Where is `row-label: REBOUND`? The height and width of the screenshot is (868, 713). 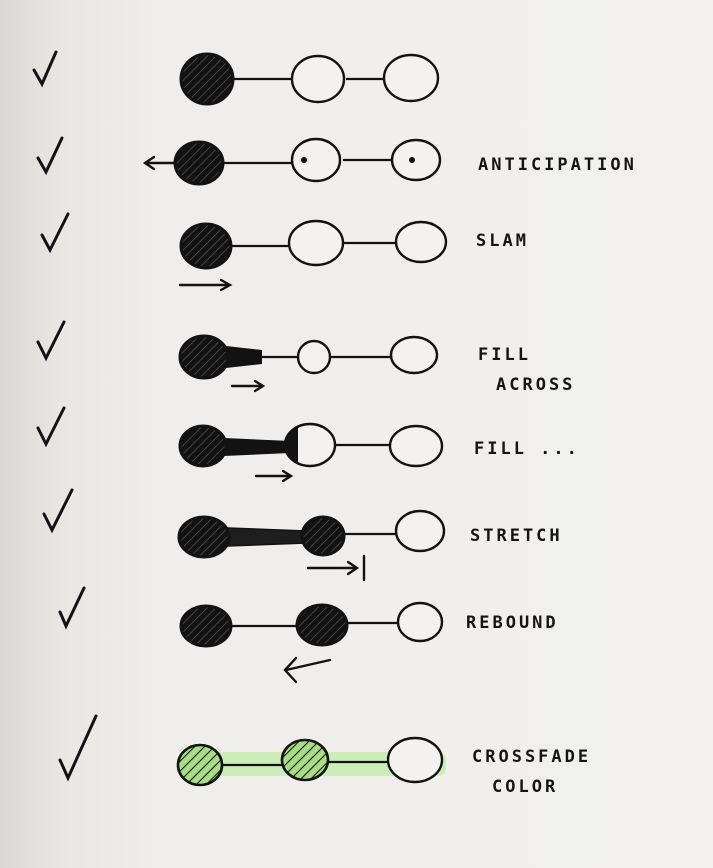
row-label: REBOUND is located at coordinates (512, 623).